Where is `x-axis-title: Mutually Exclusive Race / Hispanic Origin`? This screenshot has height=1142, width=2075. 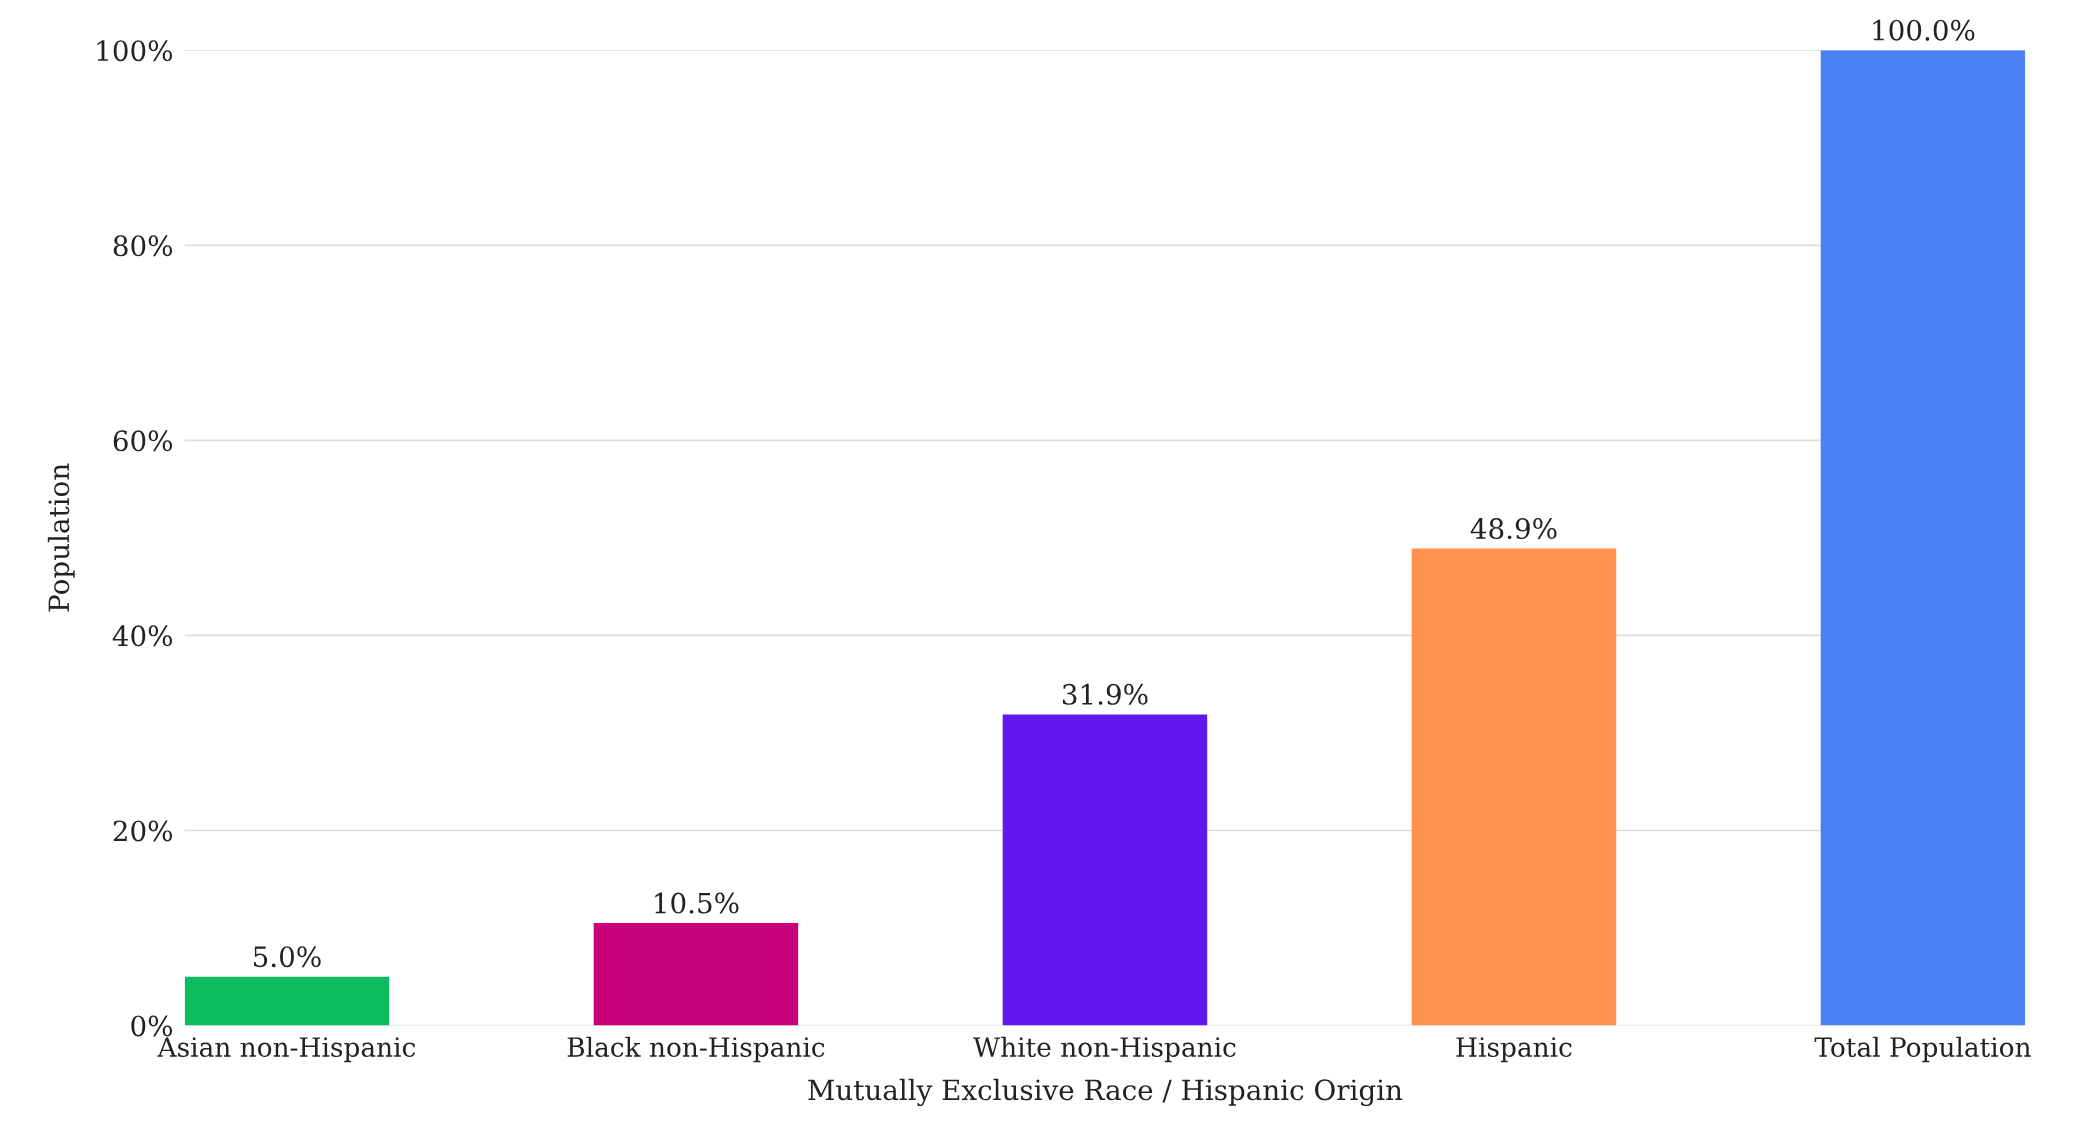
x-axis-title: Mutually Exclusive Race / Hispanic Origin is located at coordinates (1105, 1092).